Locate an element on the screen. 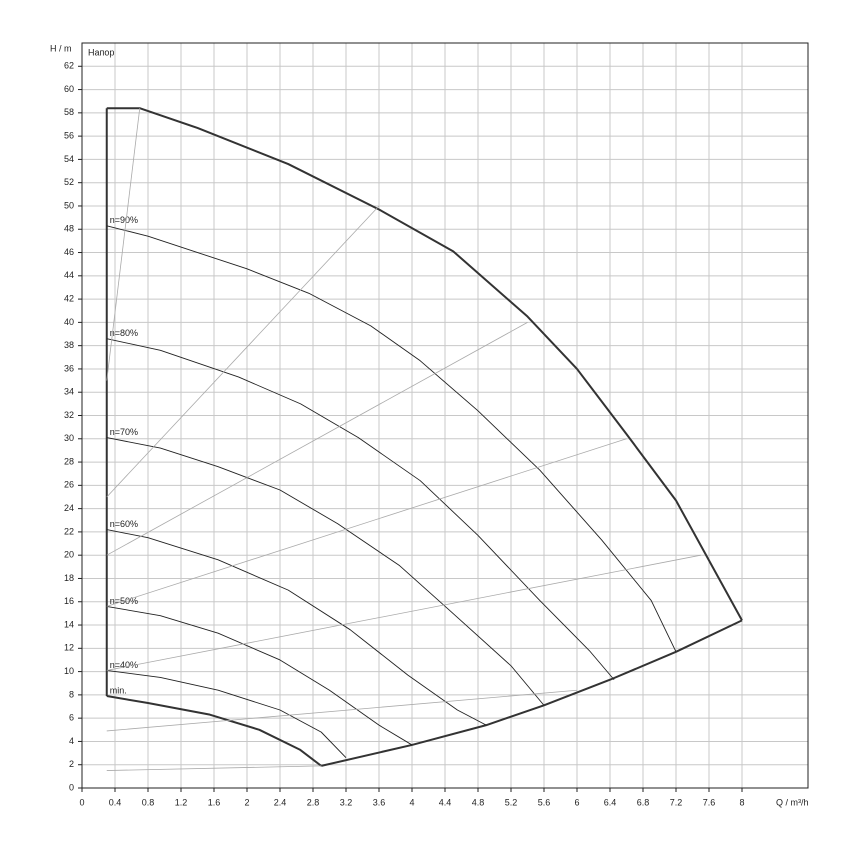  x-tick-label: 8 is located at coordinates (741, 802).